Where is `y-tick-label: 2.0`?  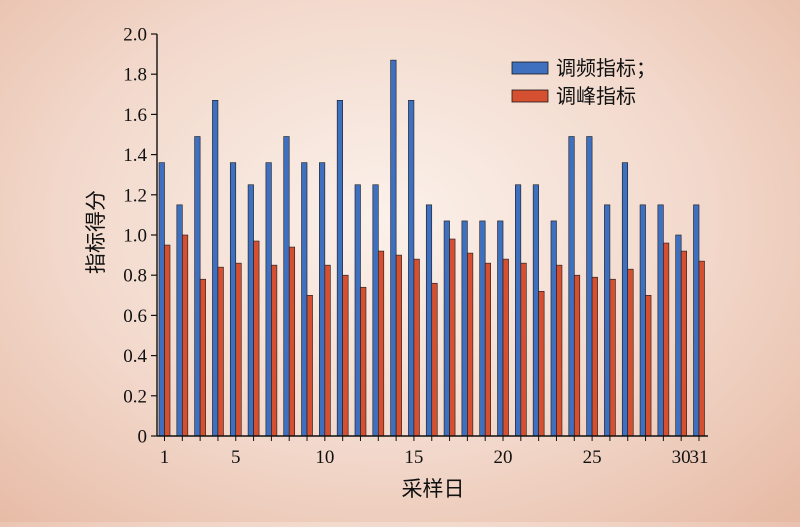
y-tick-label: 2.0 is located at coordinates (135, 35).